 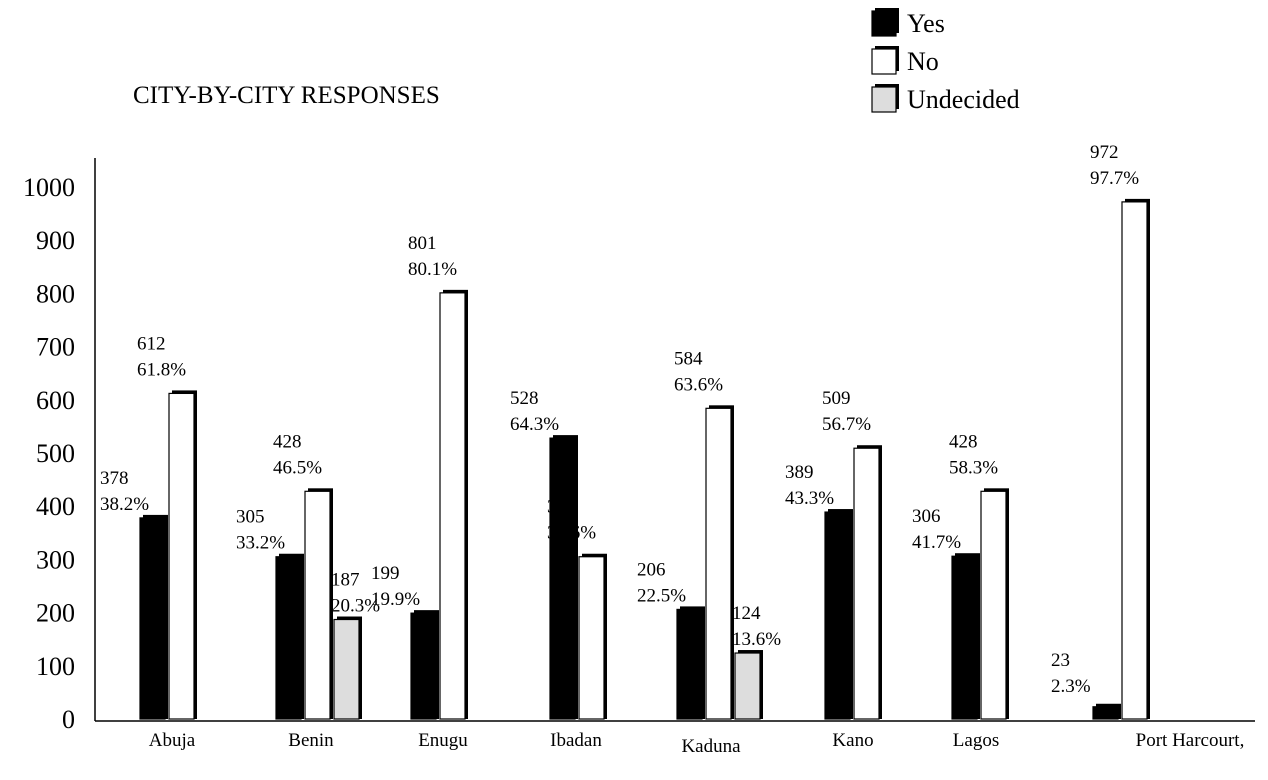 I want to click on data-label-percent: 41.7%, so click(x=936, y=542).